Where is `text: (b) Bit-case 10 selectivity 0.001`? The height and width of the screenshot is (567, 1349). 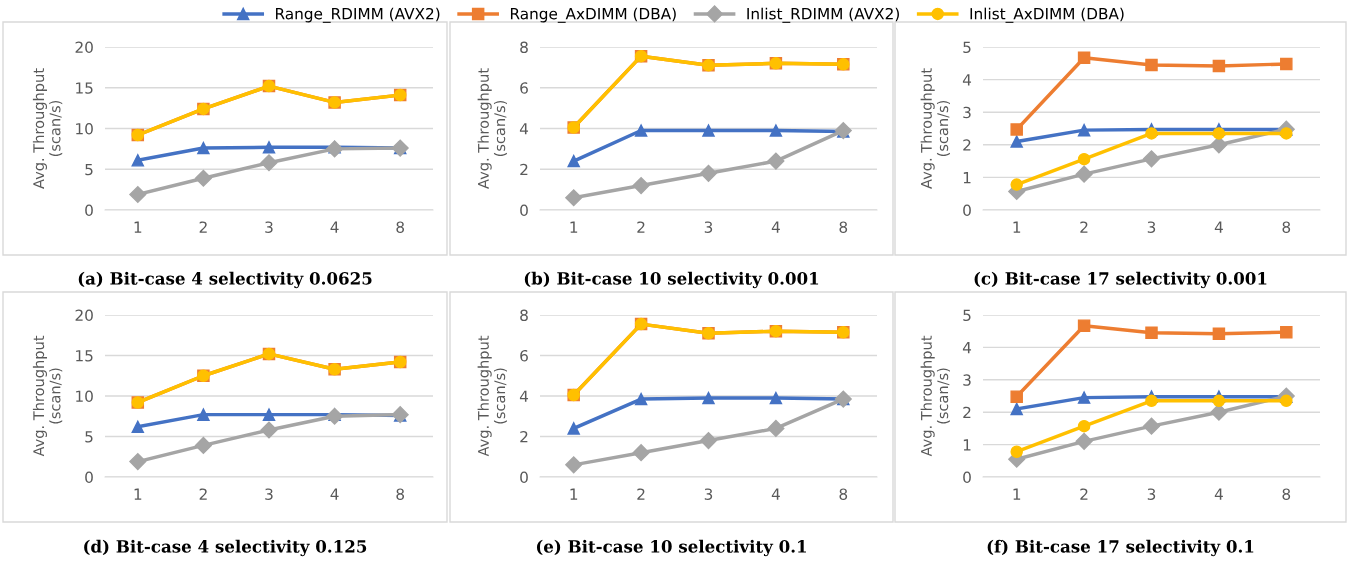 text: (b) Bit-case 10 selectivity 0.001 is located at coordinates (671, 280).